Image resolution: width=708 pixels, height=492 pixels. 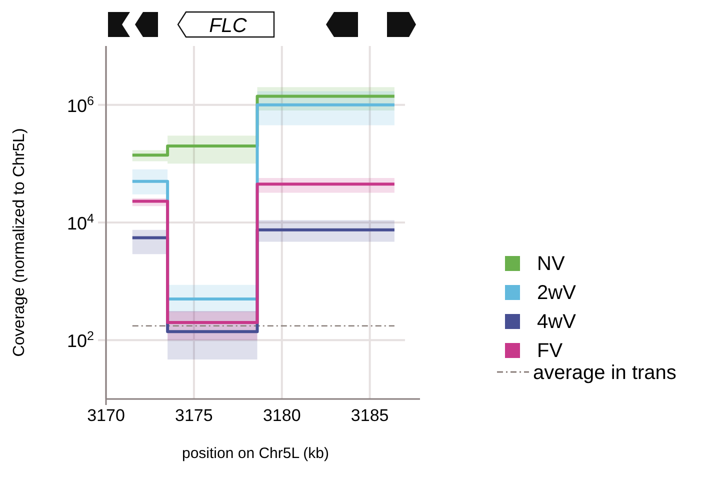 I want to click on legend-label: NV, so click(x=551, y=264).